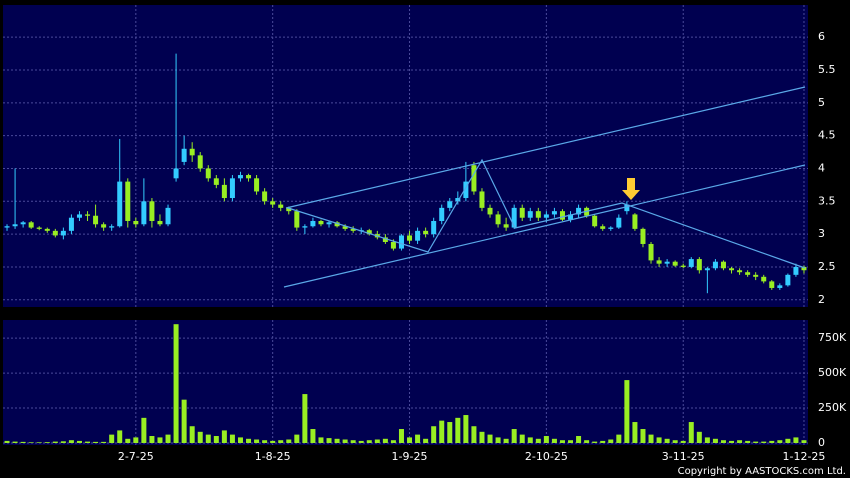  What do you see at coordinates (410, 456) in the screenshot?
I see `x-tick-label: 1-9-25` at bounding box center [410, 456].